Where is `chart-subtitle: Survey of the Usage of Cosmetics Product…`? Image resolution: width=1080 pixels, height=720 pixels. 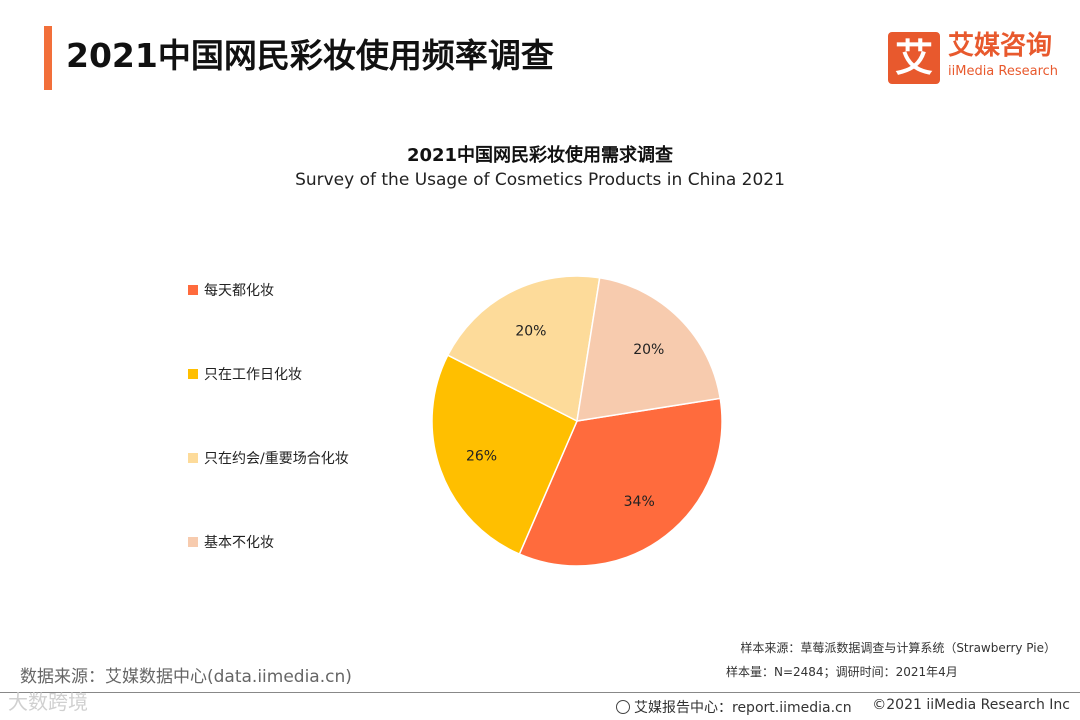 chart-subtitle: Survey of the Usage of Cosmetics Product… is located at coordinates (540, 180).